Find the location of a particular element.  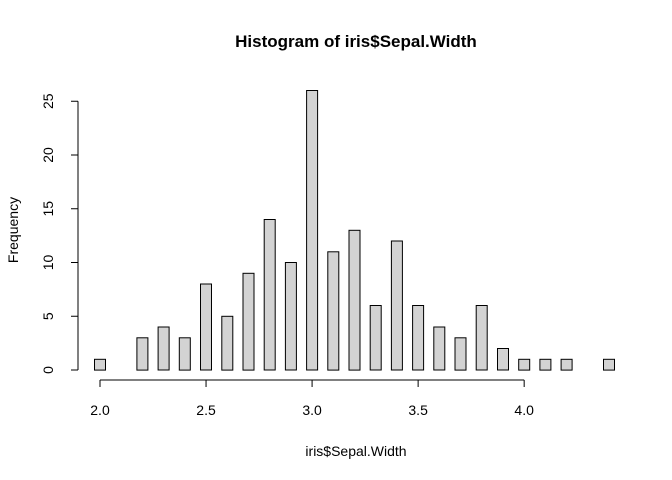

y-tick-label: 20 is located at coordinates (48, 155).